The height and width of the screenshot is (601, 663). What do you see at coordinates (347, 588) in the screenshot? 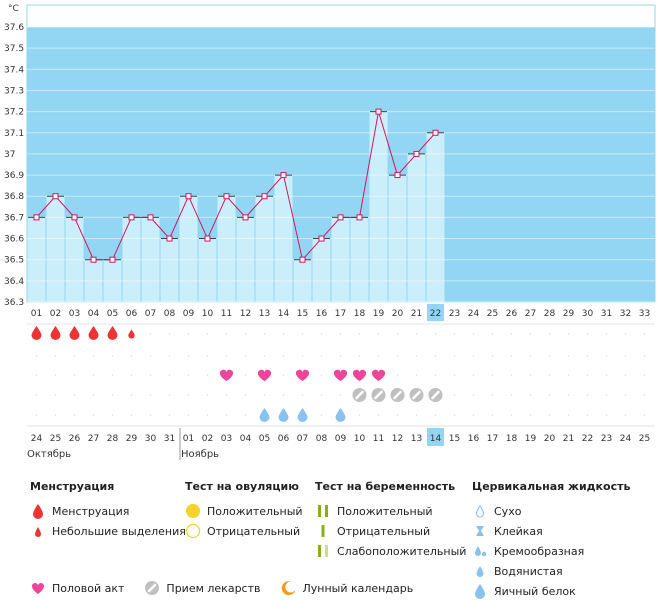
I see `legend-item-lunar: Лунный календарь` at bounding box center [347, 588].